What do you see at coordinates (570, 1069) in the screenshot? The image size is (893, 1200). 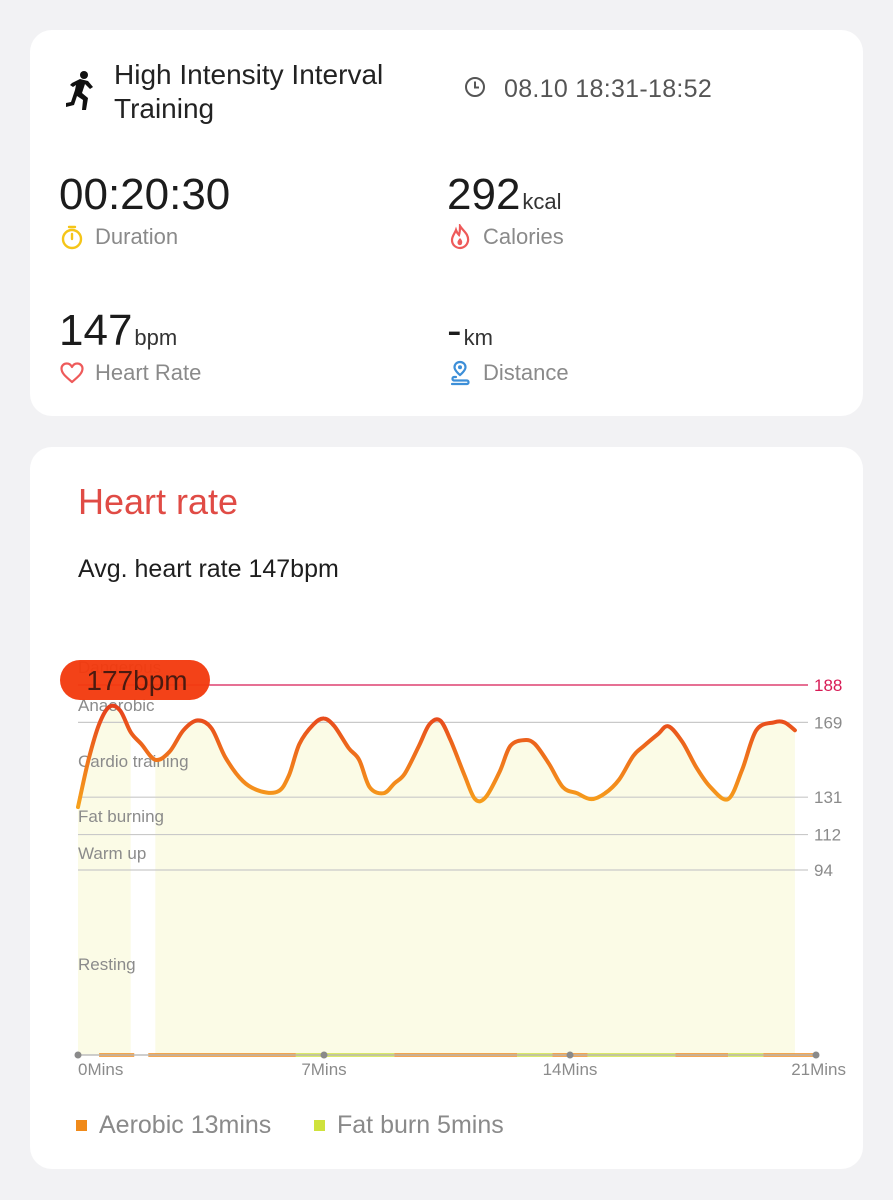 I see `x-tick-label: 14Mins` at bounding box center [570, 1069].